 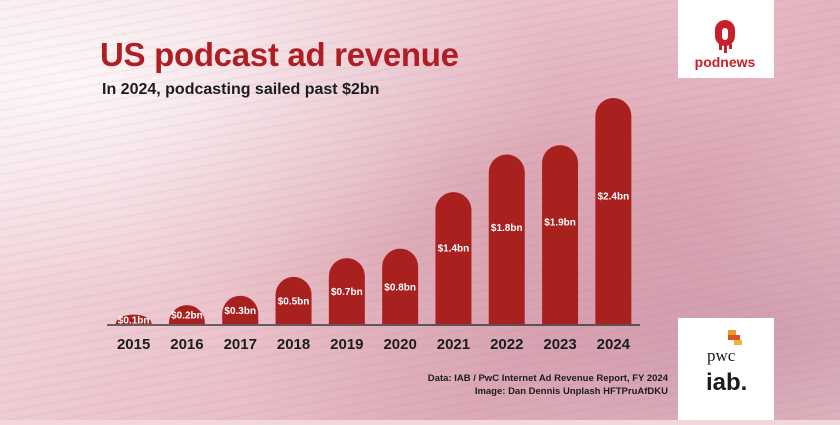 What do you see at coordinates (453, 258) in the screenshot?
I see `bar-2021` at bounding box center [453, 258].